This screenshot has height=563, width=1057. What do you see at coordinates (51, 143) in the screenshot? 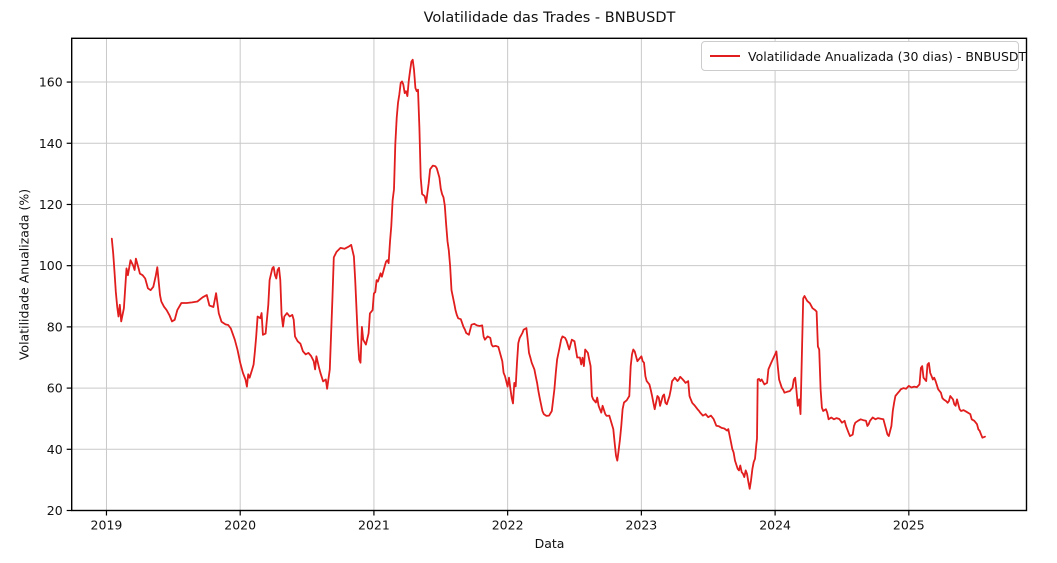
I see `y-tick-label-140: 140` at bounding box center [51, 143].